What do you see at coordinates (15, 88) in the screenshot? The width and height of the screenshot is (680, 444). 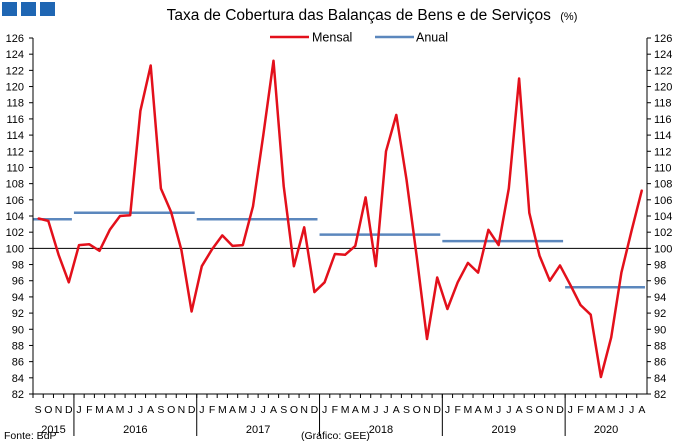 I see `y-tick-label: 120` at bounding box center [15, 88].